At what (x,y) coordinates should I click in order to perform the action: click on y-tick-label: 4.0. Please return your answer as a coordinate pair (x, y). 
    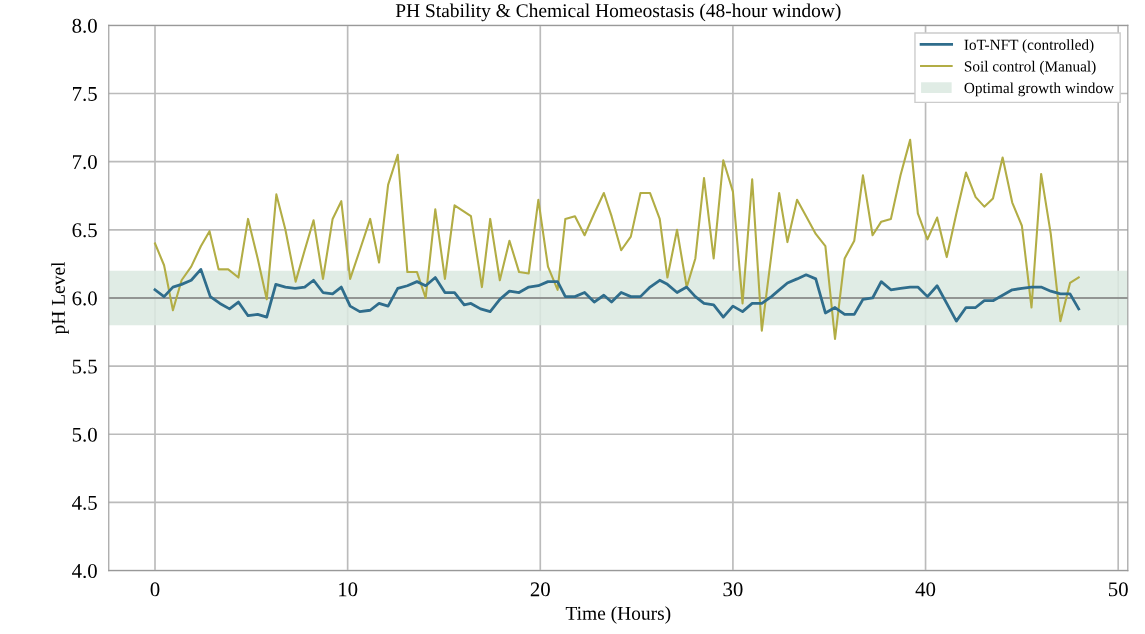
    Looking at the image, I should click on (84, 571).